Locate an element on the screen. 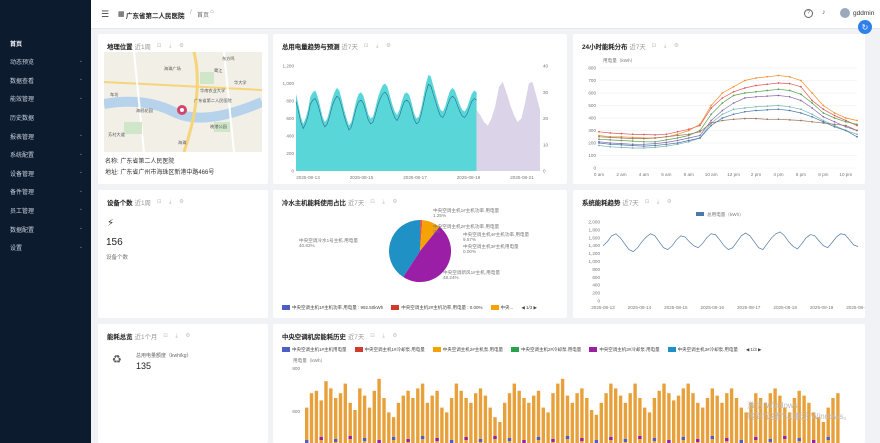  legend-item: 中央空调主机2#冷却泵.用电量 is located at coordinates (546, 350).